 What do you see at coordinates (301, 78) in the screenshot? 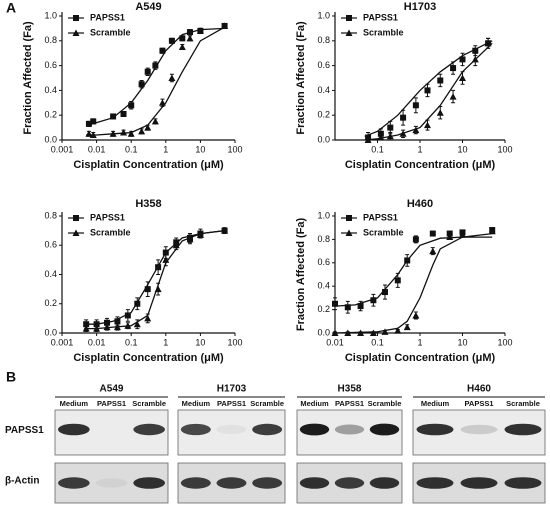
I see `y-axis-label: Fraction Affected (Fa)` at bounding box center [301, 78].